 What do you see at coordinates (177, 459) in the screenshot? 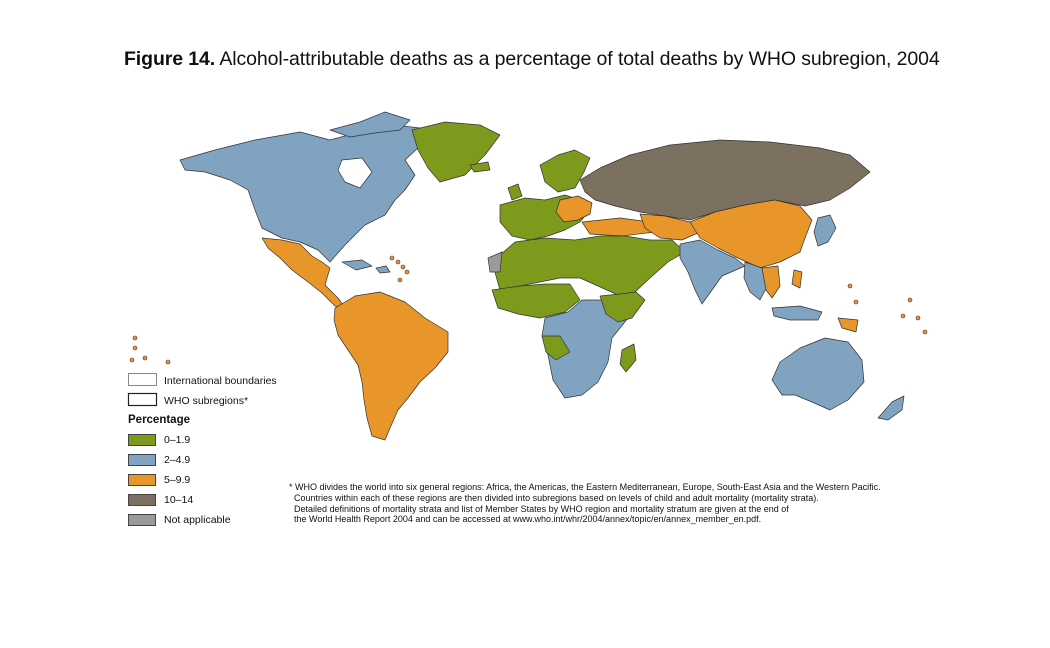
I see `legend-label: 2–4.9` at bounding box center [177, 459].